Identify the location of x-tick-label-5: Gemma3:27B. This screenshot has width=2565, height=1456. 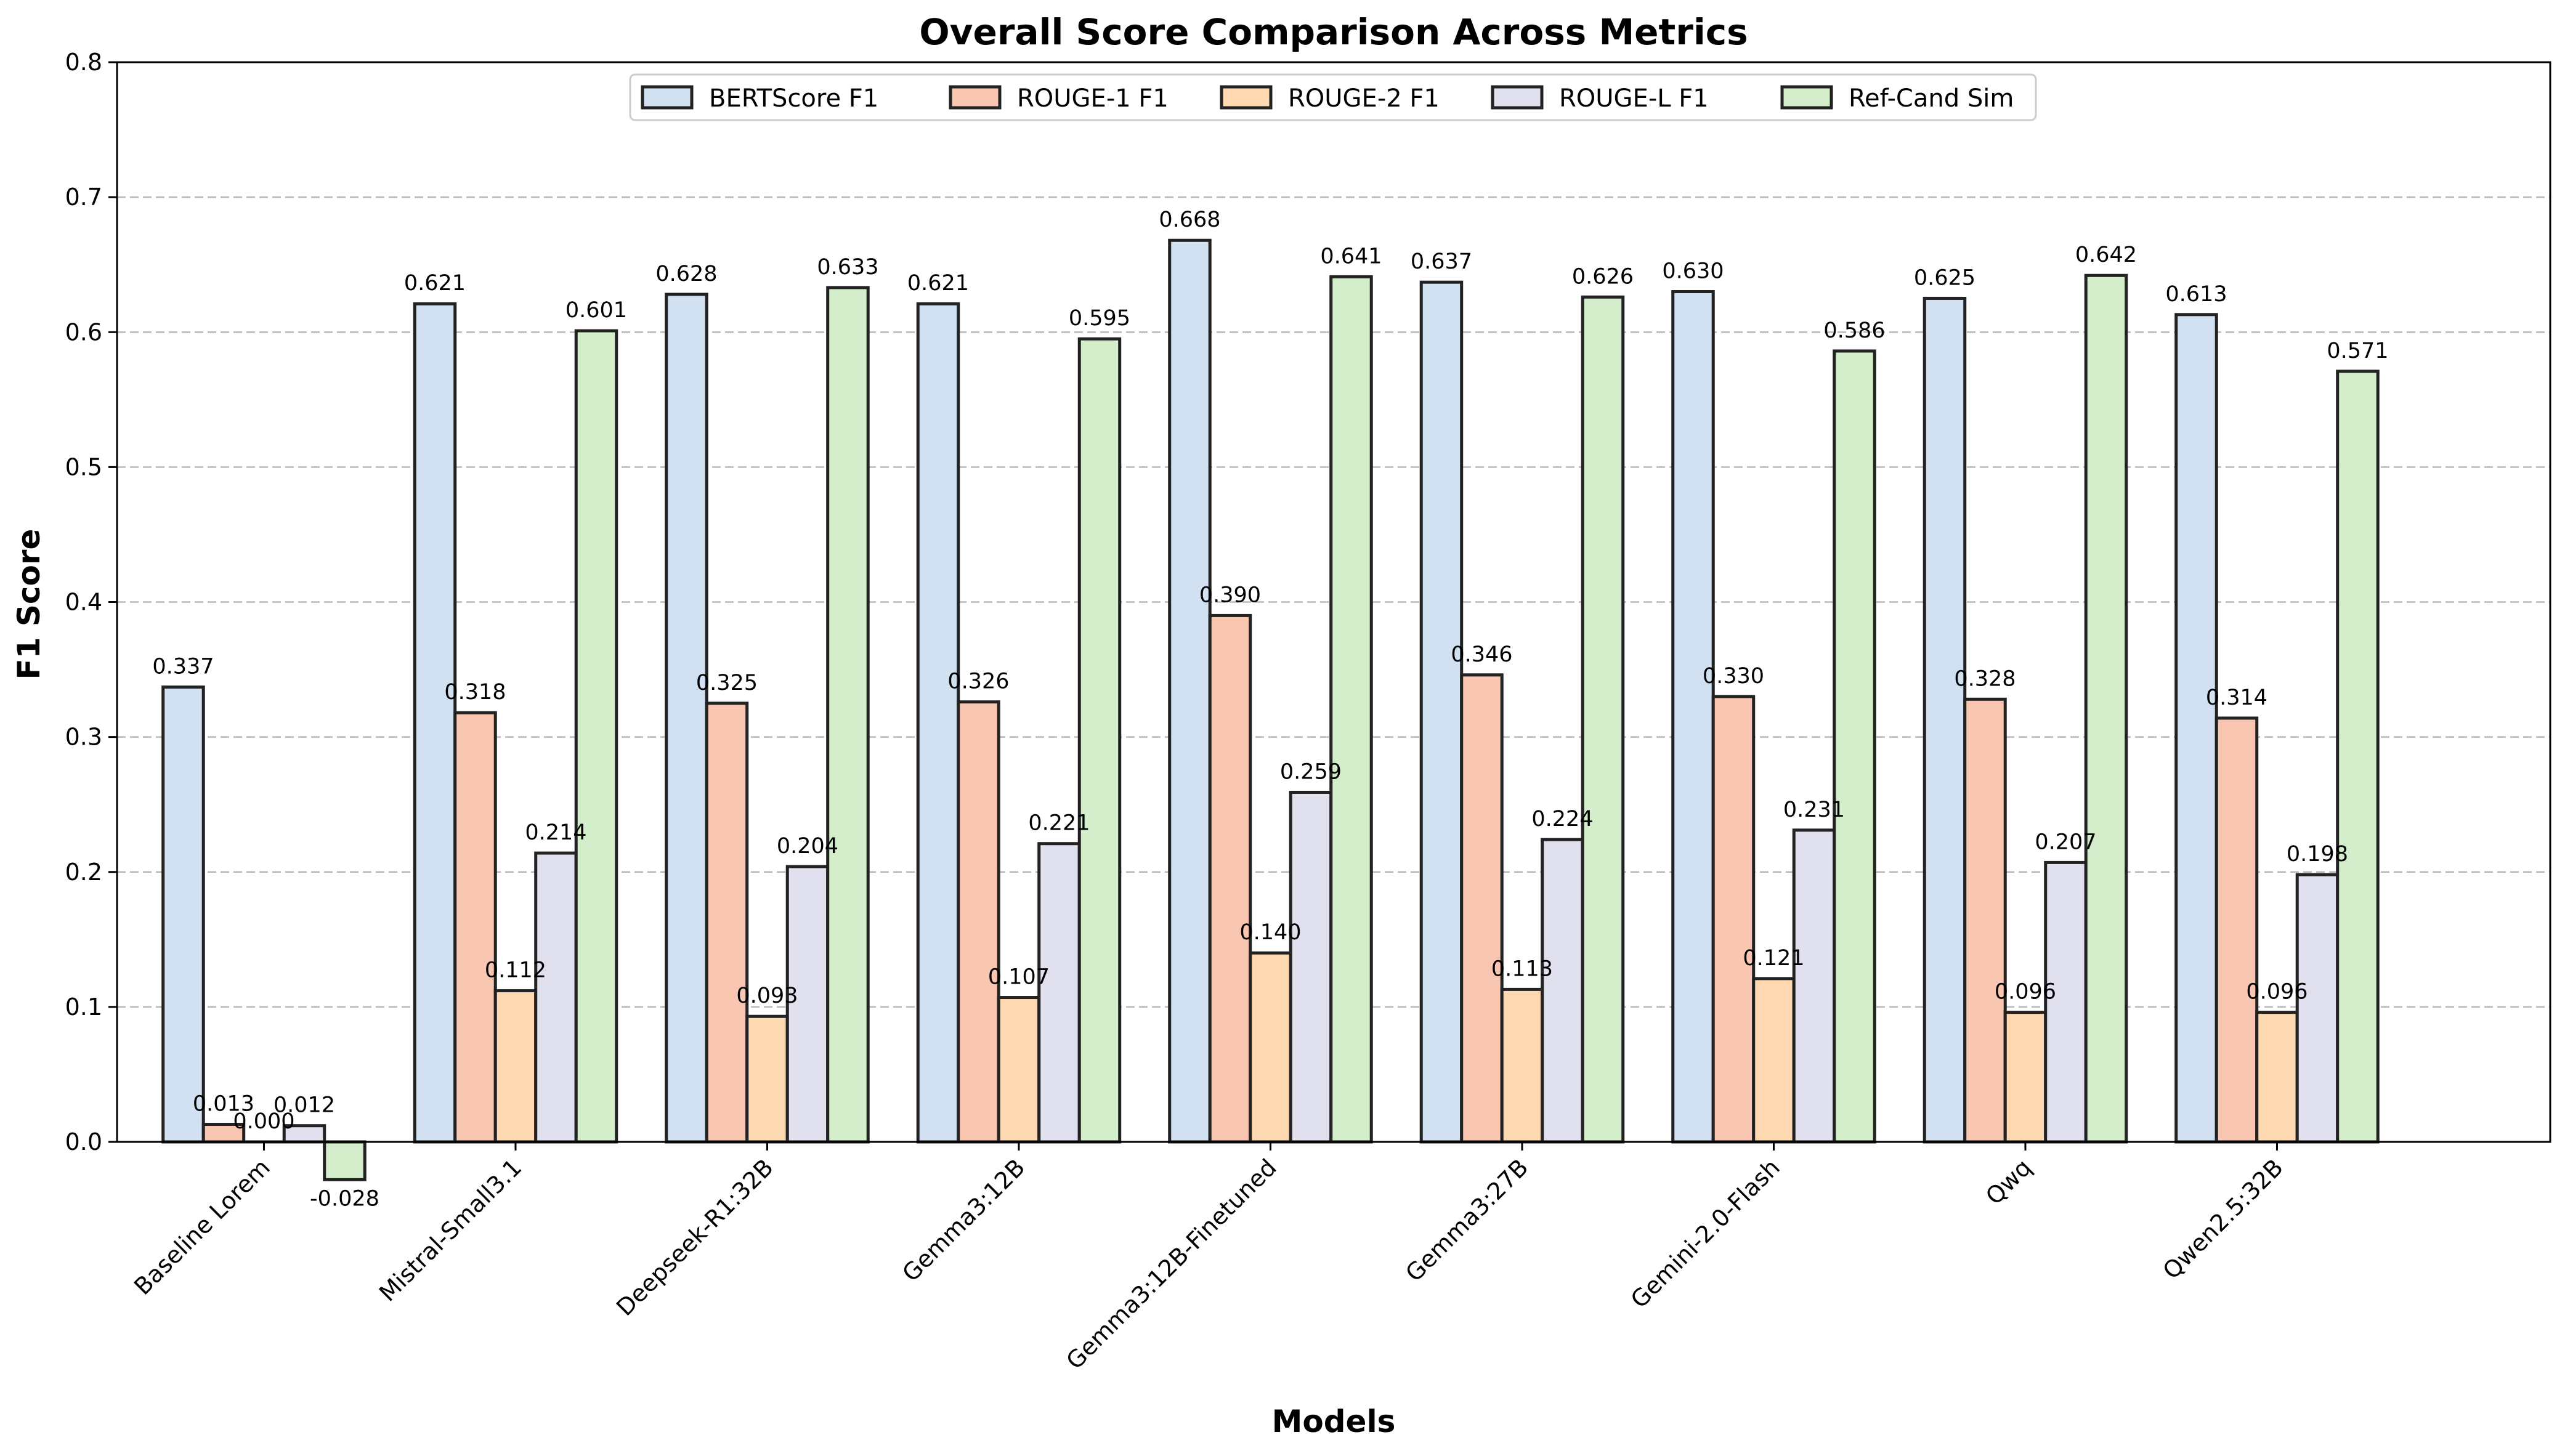
(1466, 1220).